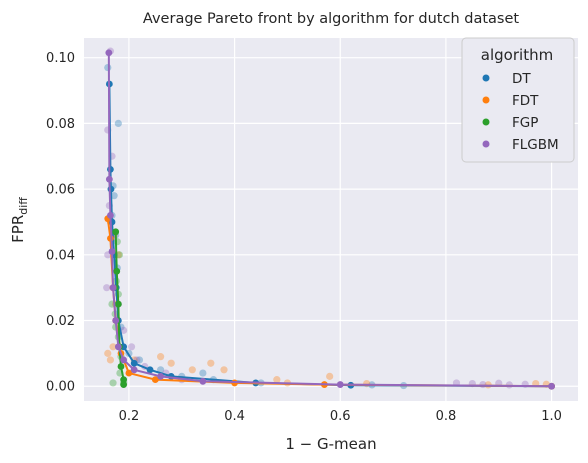 Image resolution: width=588 pixels, height=463 pixels. What do you see at coordinates (520, 112) in the screenshot?
I see `legend-items: DT FDT FGP FLGBM` at bounding box center [520, 112].